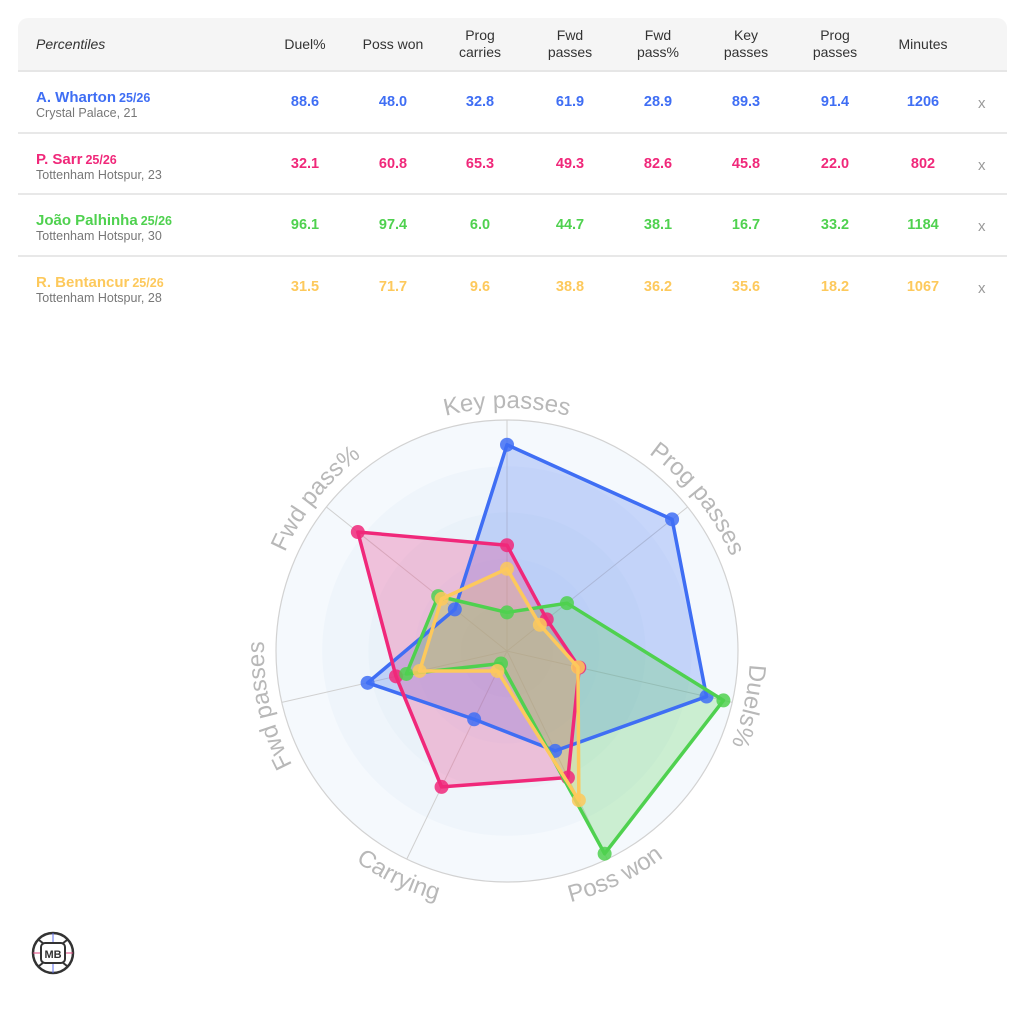 Image resolution: width=1024 pixels, height=1019 pixels. I want to click on cell-prog_passes: 18.2, so click(835, 286).